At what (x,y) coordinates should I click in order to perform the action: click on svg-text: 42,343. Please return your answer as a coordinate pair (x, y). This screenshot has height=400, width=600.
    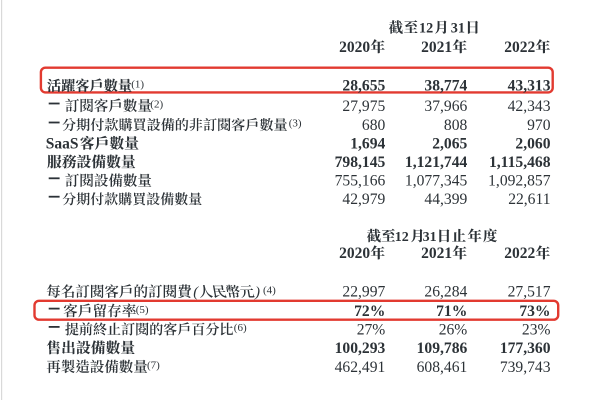
    Looking at the image, I should click on (529, 106).